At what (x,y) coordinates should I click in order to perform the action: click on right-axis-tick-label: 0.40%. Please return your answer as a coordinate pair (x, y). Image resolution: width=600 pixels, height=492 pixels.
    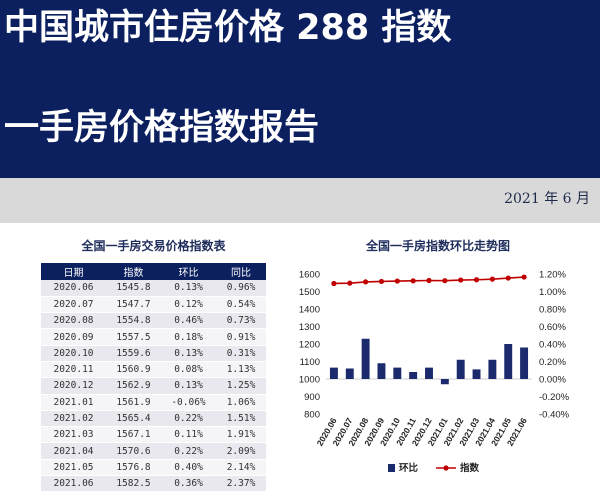
    Looking at the image, I should click on (552, 345).